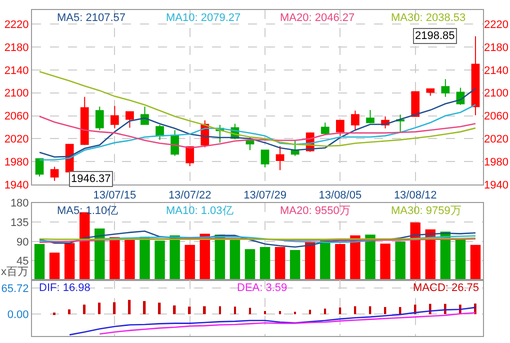  Describe the element at coordinates (435, 36) in the screenshot. I see `annotation: 2198.85` at that location.